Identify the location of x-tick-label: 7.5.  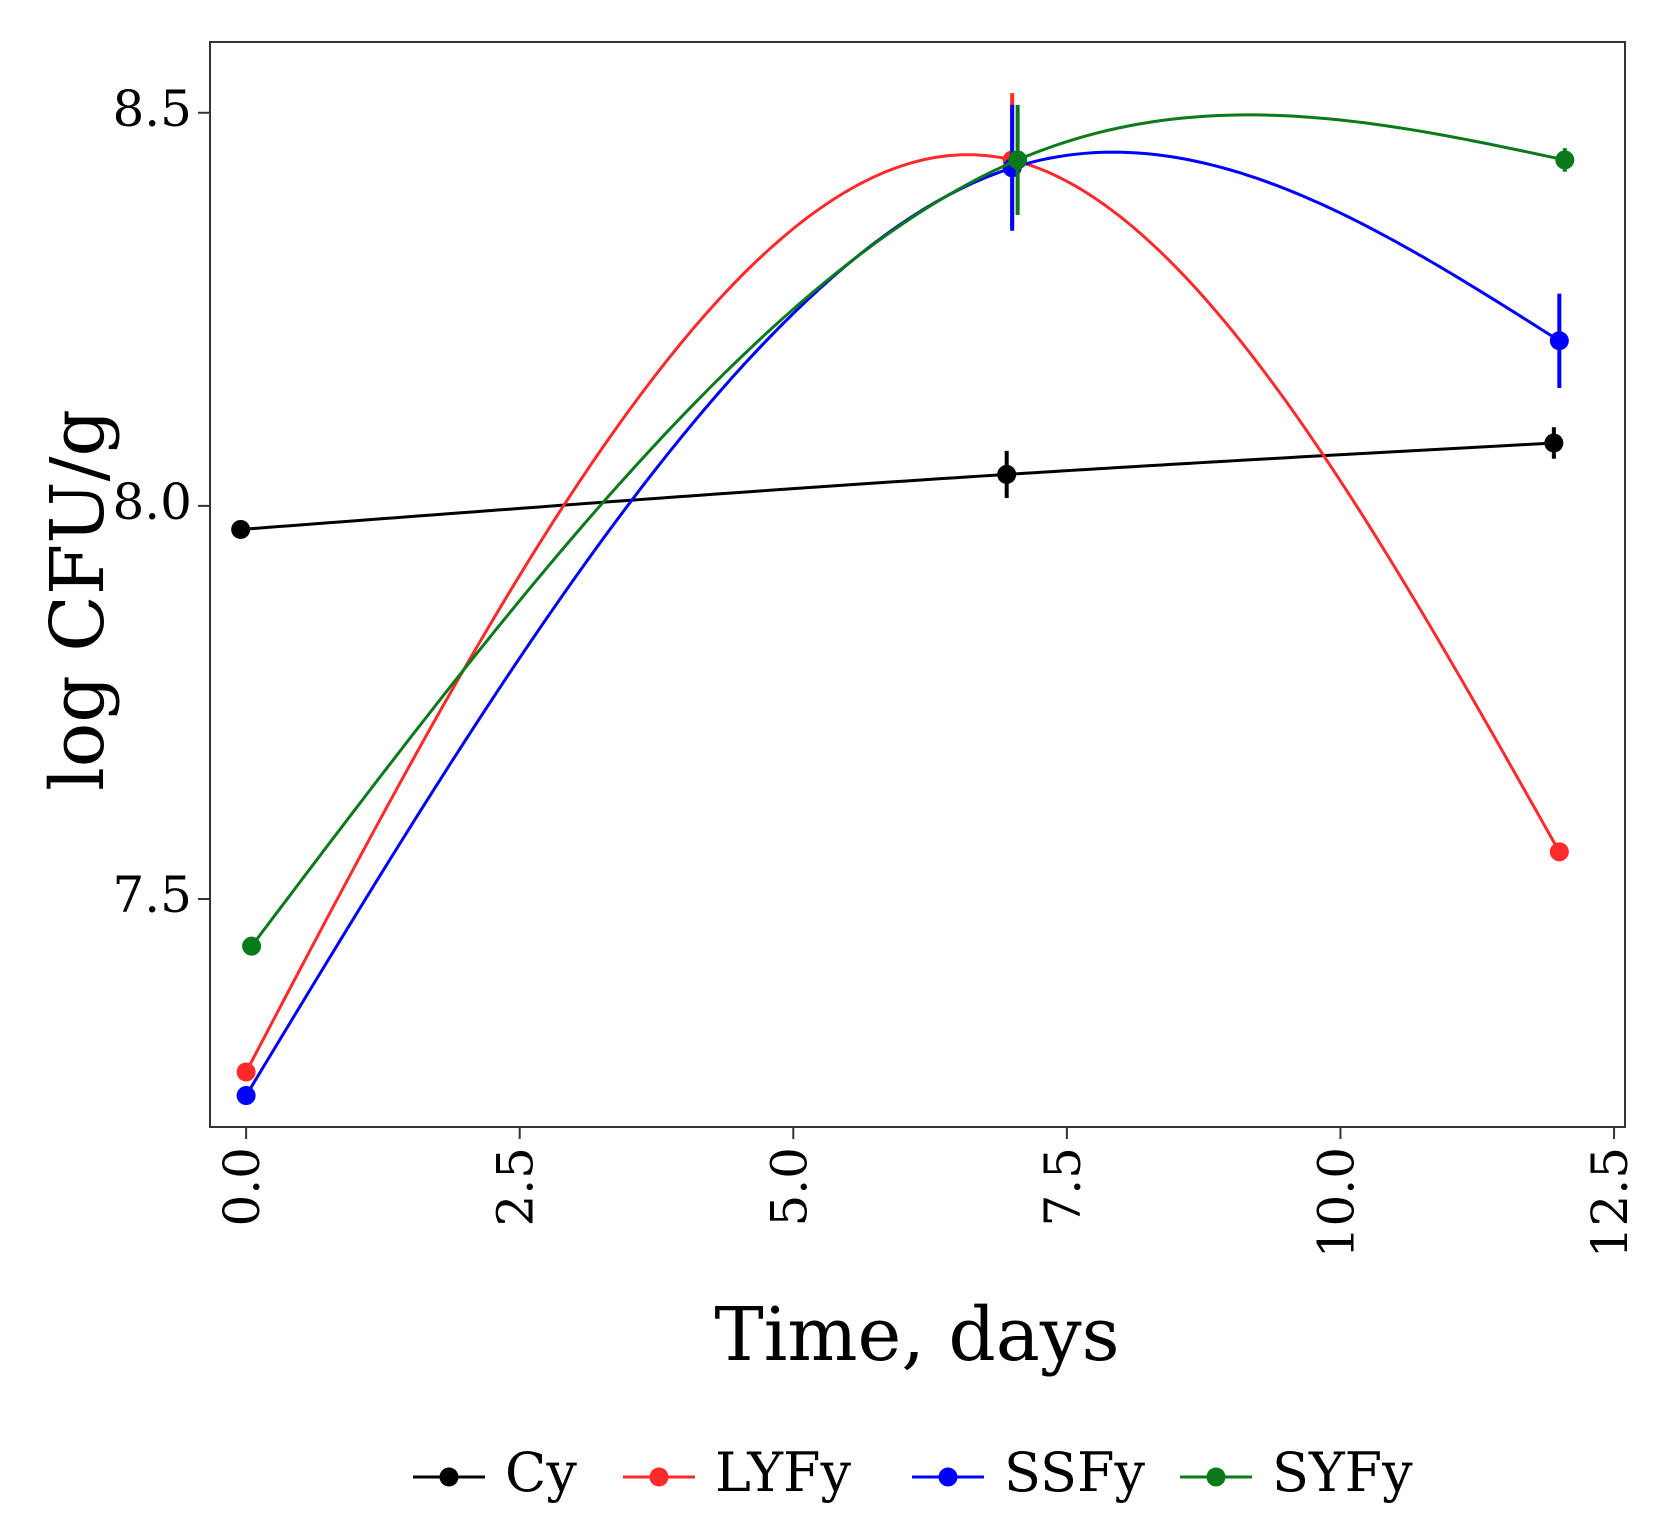
(1063, 1187).